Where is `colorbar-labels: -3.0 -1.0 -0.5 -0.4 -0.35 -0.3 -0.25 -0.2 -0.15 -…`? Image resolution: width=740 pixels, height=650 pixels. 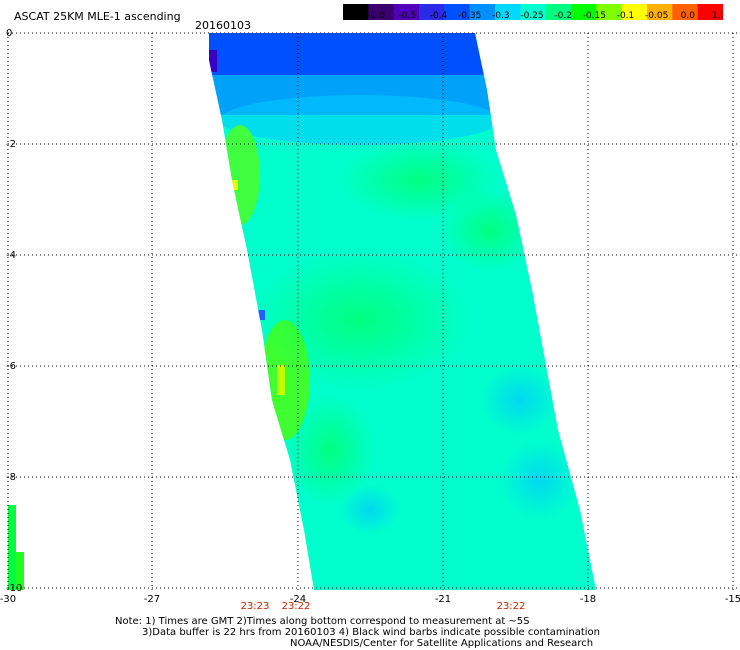
colorbar-labels: -3.0 -1.0 -0.5 -0.4 -0.35 -0.3 -0.25 -0.2 -0.15 -… is located at coordinates (533, 16).